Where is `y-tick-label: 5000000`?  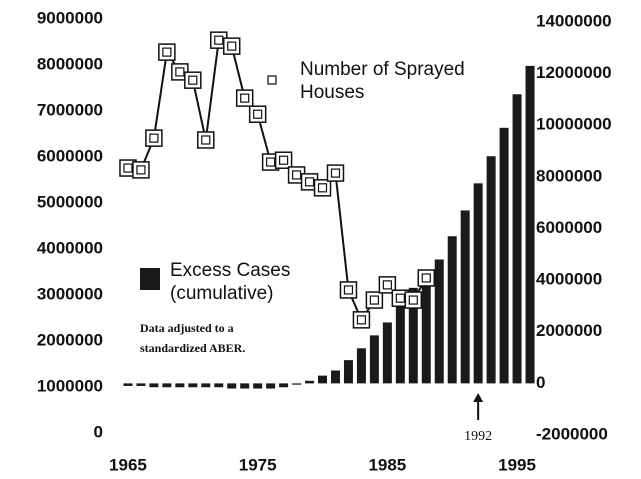 y-tick-label: 5000000 is located at coordinates (70, 201).